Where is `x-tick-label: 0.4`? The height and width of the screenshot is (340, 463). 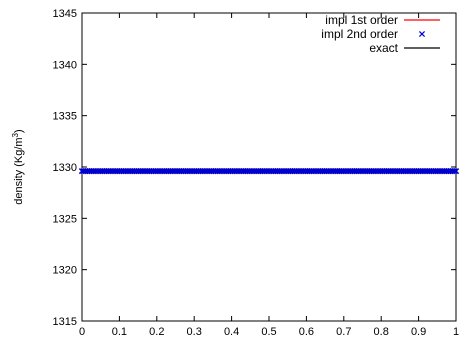 x-tick-label: 0.4 is located at coordinates (231, 332).